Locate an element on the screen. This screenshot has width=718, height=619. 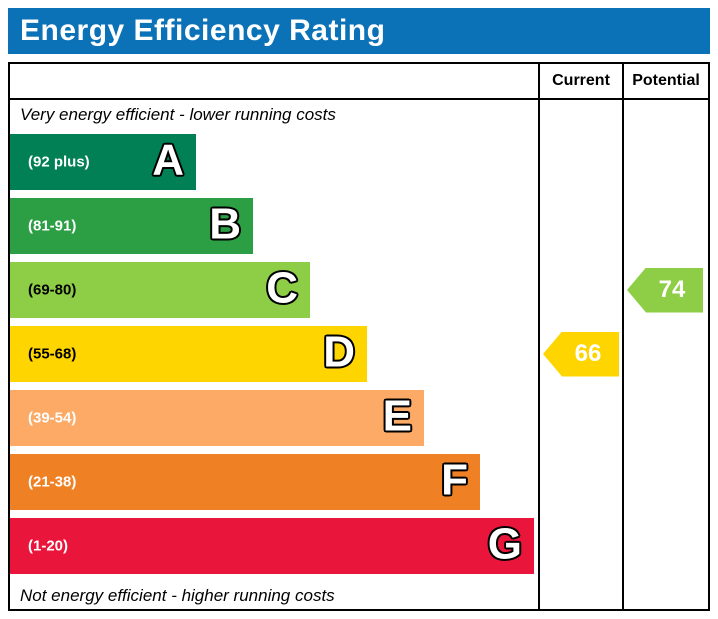
title-bar: Energy Efficiency Rating is located at coordinates (359, 31).